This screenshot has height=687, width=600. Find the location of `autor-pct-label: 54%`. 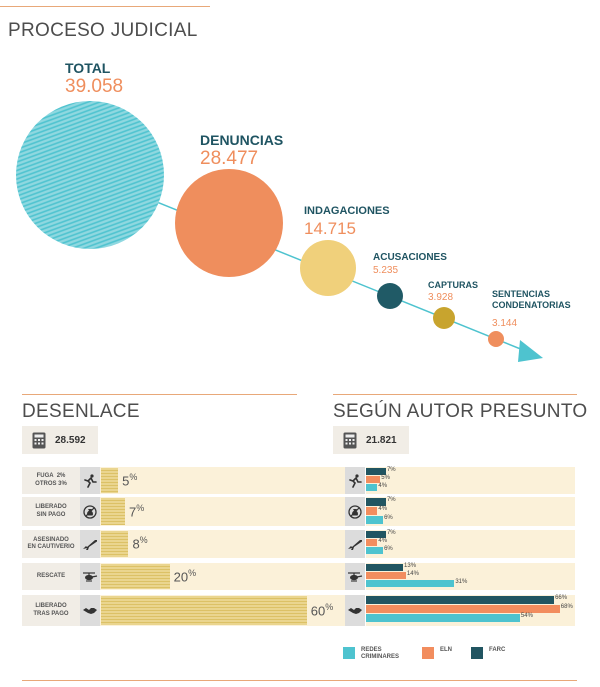

autor-pct-label: 54% is located at coordinates (526, 616).